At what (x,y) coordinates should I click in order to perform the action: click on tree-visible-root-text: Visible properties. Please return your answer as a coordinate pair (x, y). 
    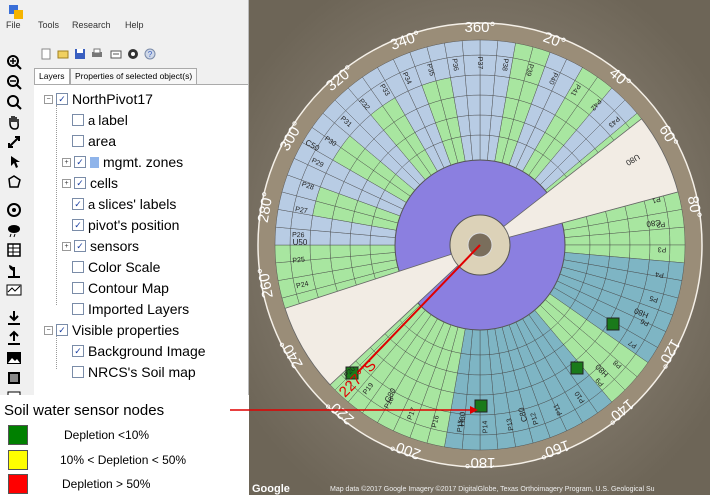
    Looking at the image, I should click on (126, 330).